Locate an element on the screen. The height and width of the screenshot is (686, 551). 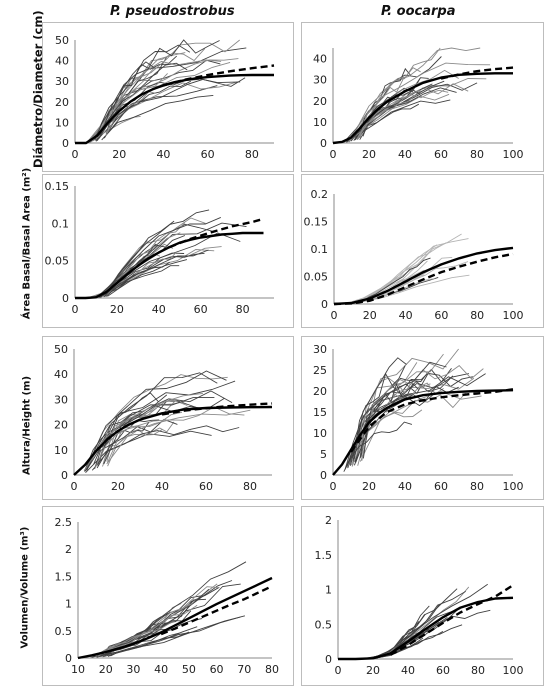
chart-panel-oocarpa-diameter: 0 20 40 60 80 100 0 10 20 30 40 is located at coordinates (422, 97).